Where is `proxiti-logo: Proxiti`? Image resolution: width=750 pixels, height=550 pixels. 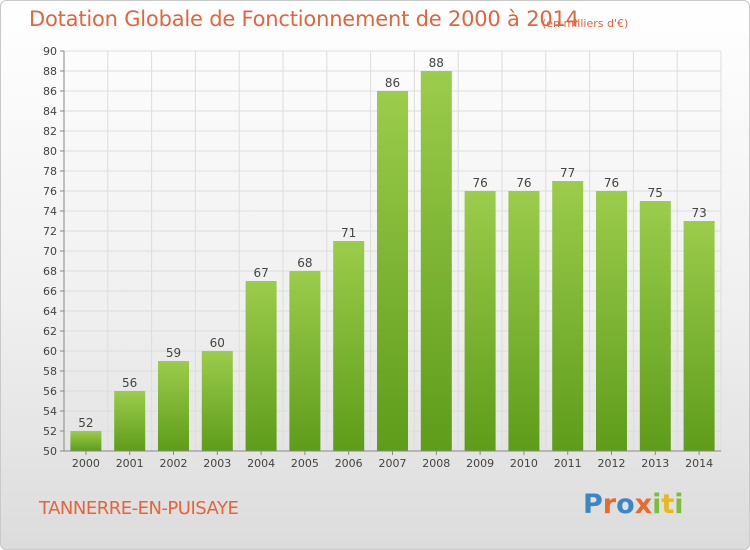
proxiti-logo: Proxiti is located at coordinates (633, 504).